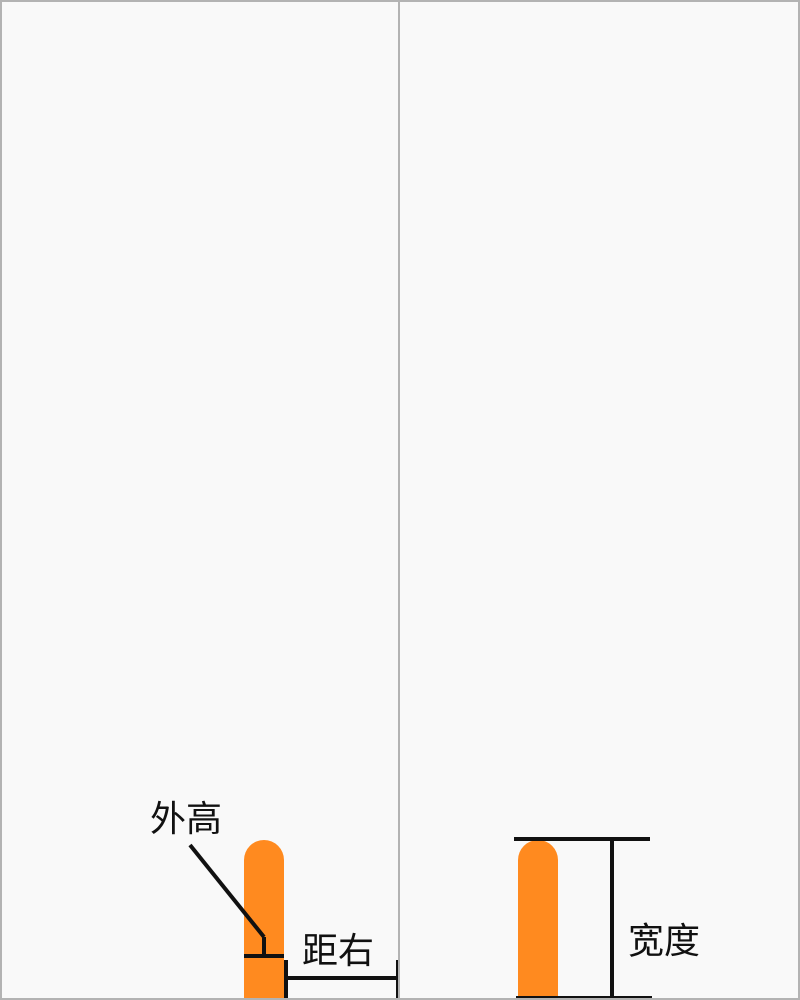  Describe the element at coordinates (583, 917) in the screenshot. I see `right-panel-drawing` at that location.